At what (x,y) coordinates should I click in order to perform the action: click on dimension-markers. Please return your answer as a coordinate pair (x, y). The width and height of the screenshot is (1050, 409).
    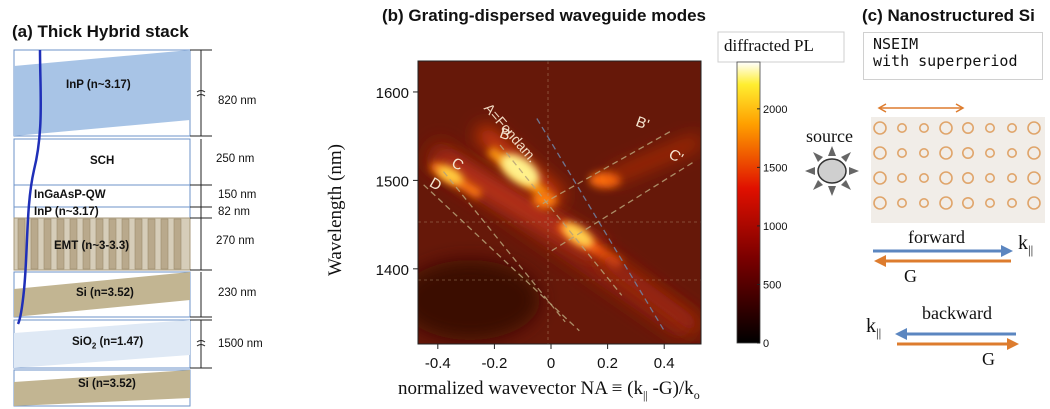
    Looking at the image, I should click on (201, 209).